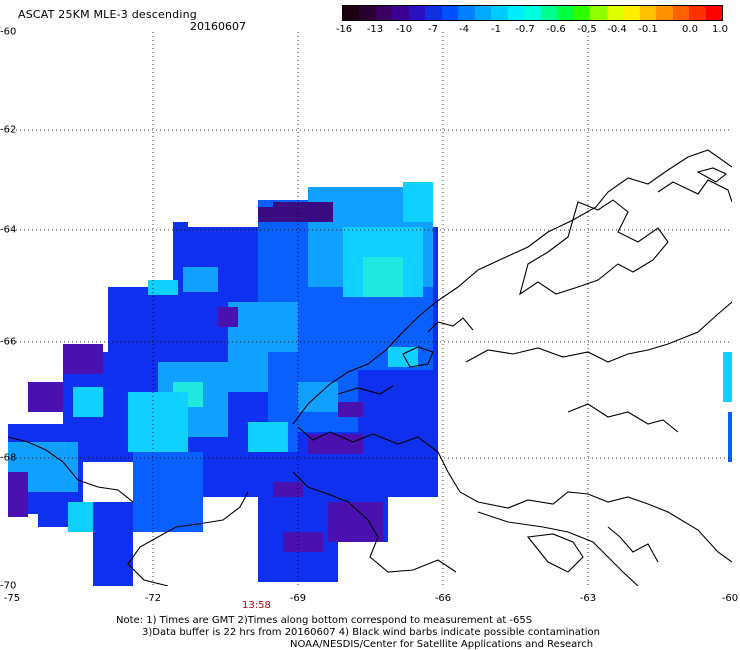 This screenshot has width=740, height=650. I want to click on latitude-label: -64, so click(8, 230).